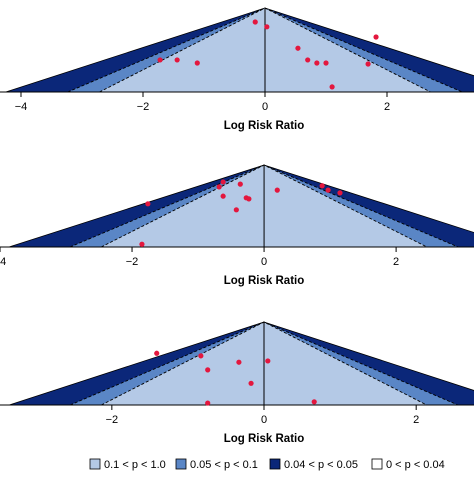 The width and height of the screenshot is (474, 479). Describe the element at coordinates (321, 465) in the screenshot. I see `legend-label: 0.04 < p < 0.05` at that location.